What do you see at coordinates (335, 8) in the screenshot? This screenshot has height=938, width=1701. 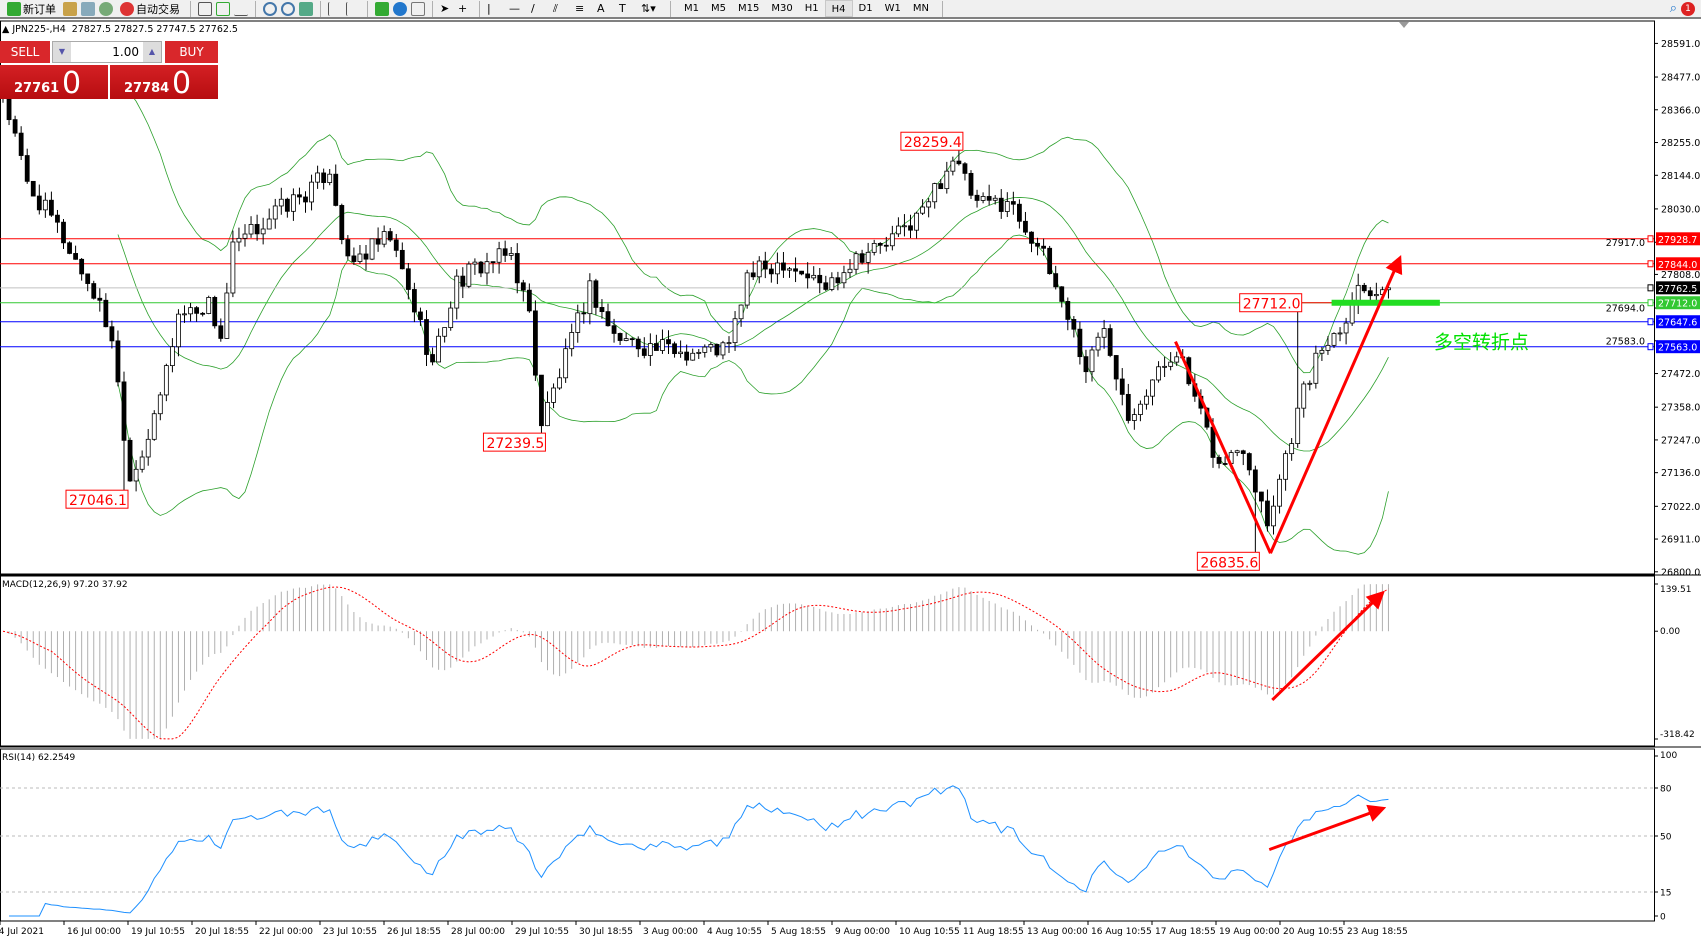 I see `autoscroll-icon` at bounding box center [335, 8].